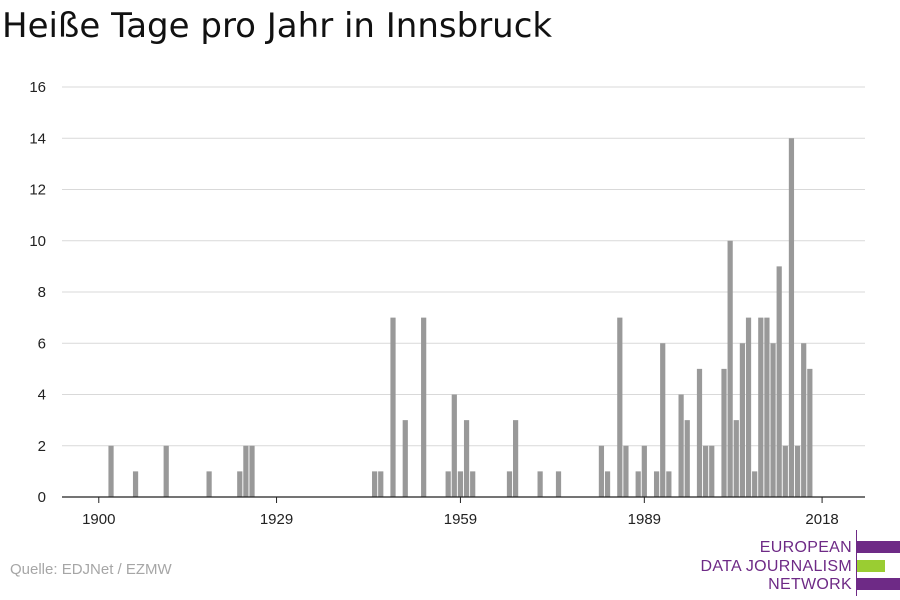 This screenshot has width=900, height=600. Describe the element at coordinates (37, 87) in the screenshot. I see `y-tick-label: 16` at that location.